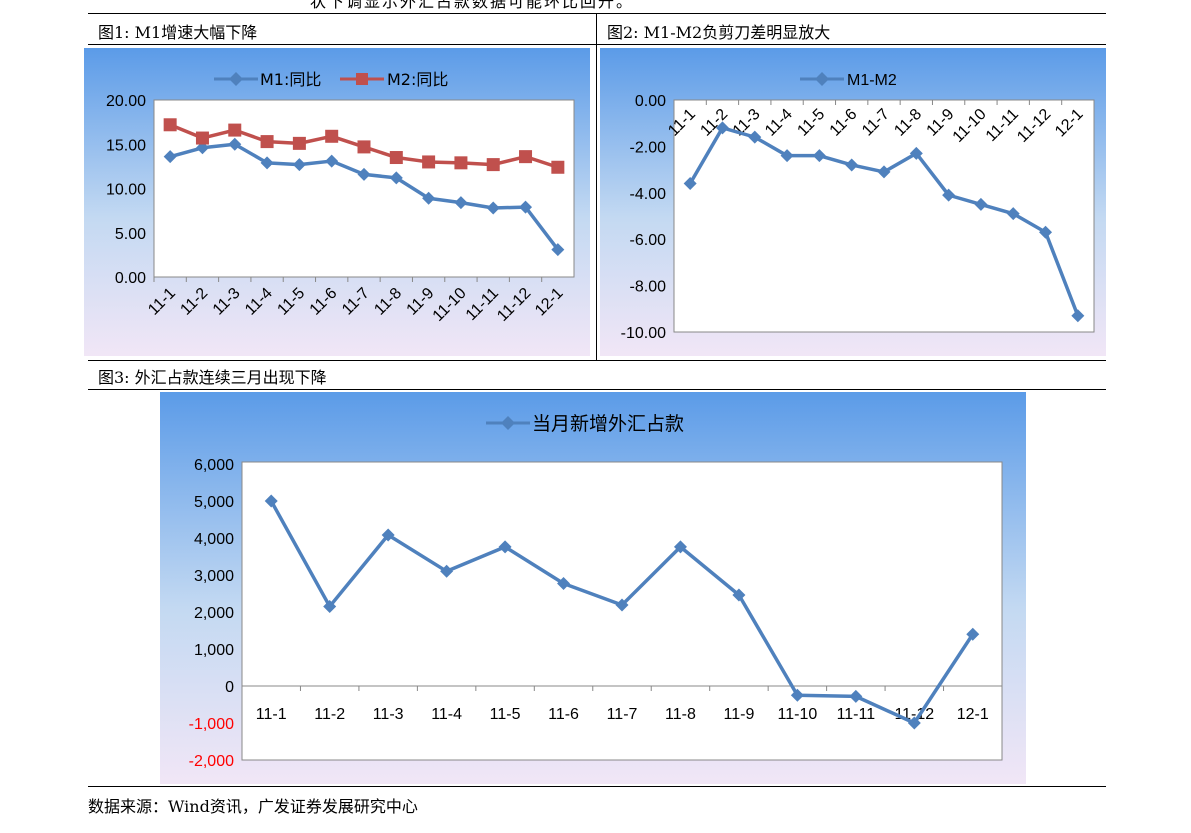  Describe the element at coordinates (417, 79) in the screenshot. I see `legend-m2-label: M2:同比` at that location.